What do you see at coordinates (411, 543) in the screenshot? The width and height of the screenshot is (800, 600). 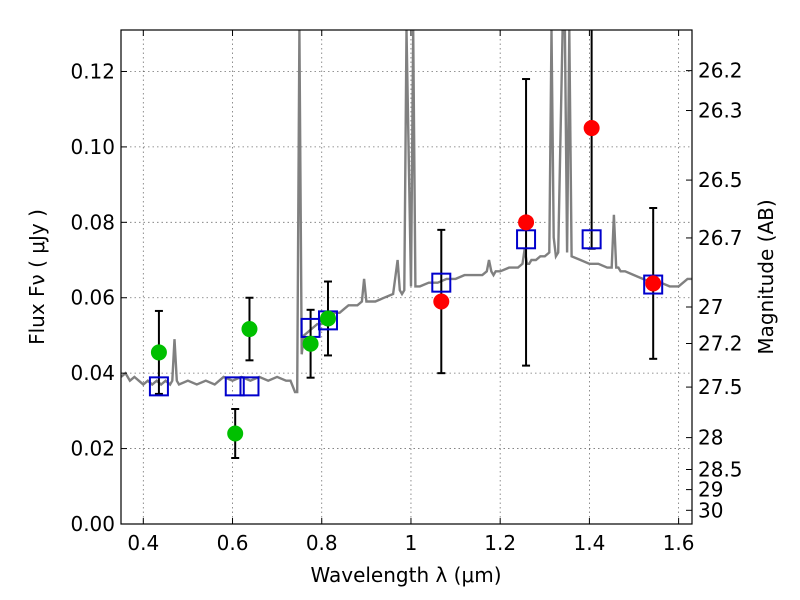 I see `x-tick-label: 1` at bounding box center [411, 543].